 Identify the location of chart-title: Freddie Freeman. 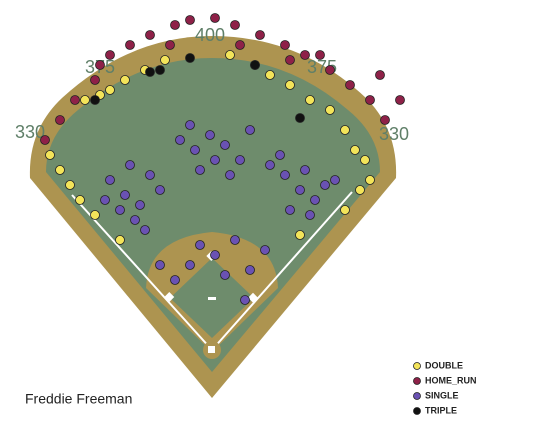
(78, 399).